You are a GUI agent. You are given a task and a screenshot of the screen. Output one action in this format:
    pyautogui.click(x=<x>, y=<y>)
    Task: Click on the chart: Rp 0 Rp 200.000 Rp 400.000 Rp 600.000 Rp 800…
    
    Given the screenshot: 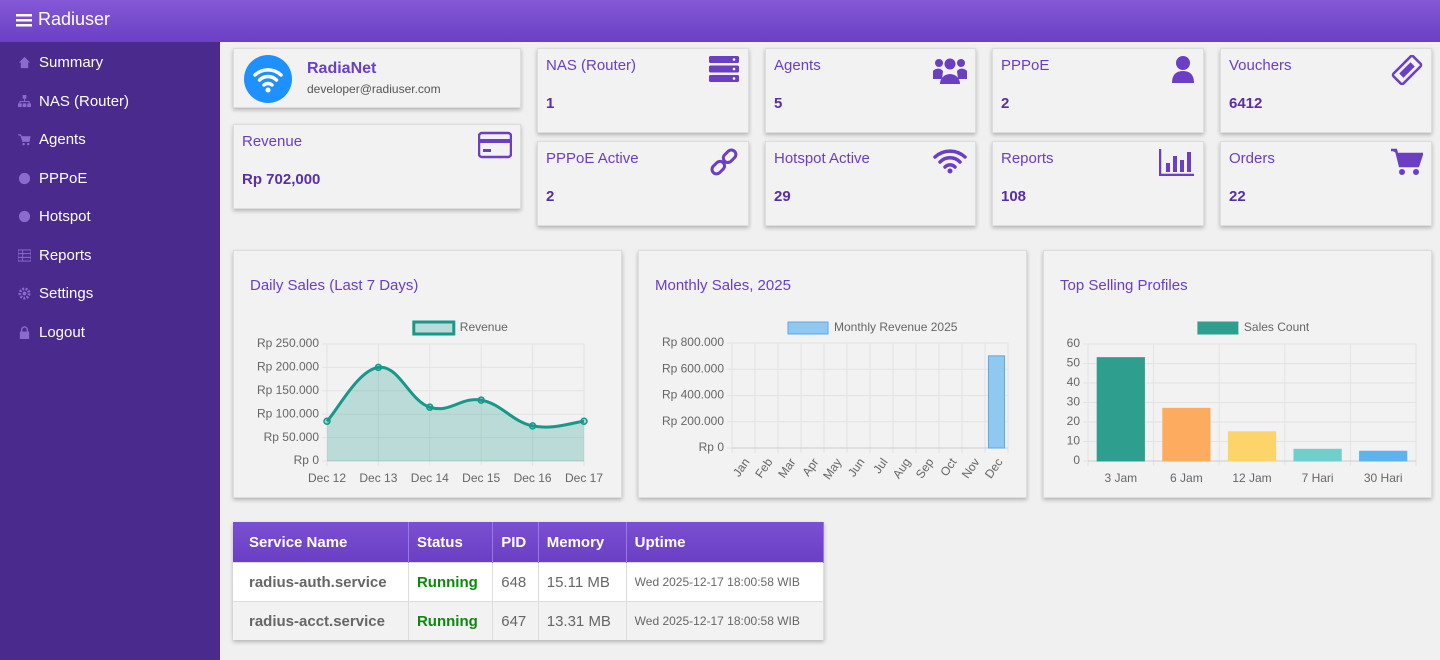 What is the action you would take?
    pyautogui.click(x=835, y=401)
    